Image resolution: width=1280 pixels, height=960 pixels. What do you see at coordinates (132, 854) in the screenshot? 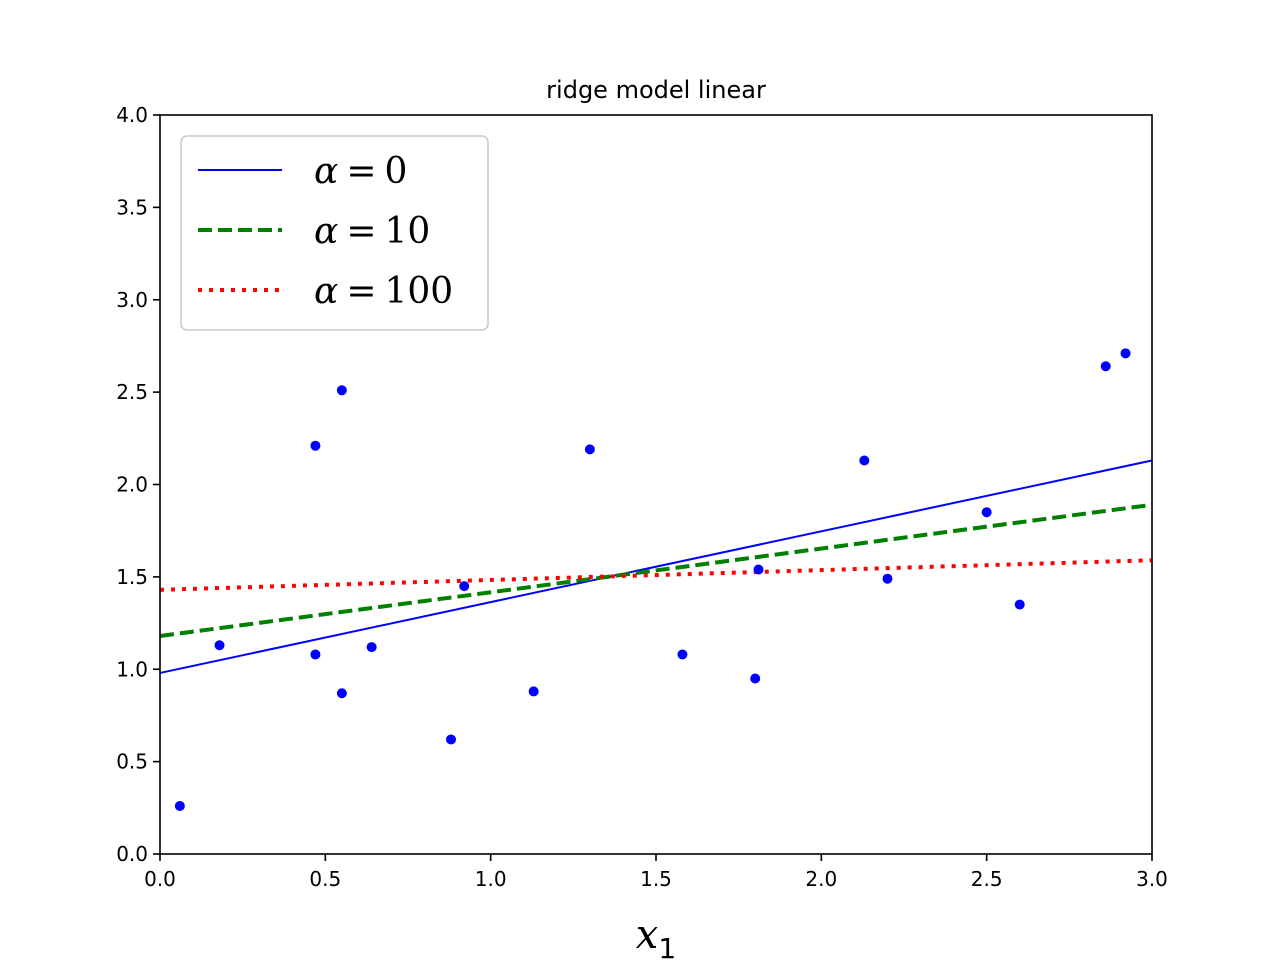
I see `y-tick-label: 0.0` at bounding box center [132, 854].